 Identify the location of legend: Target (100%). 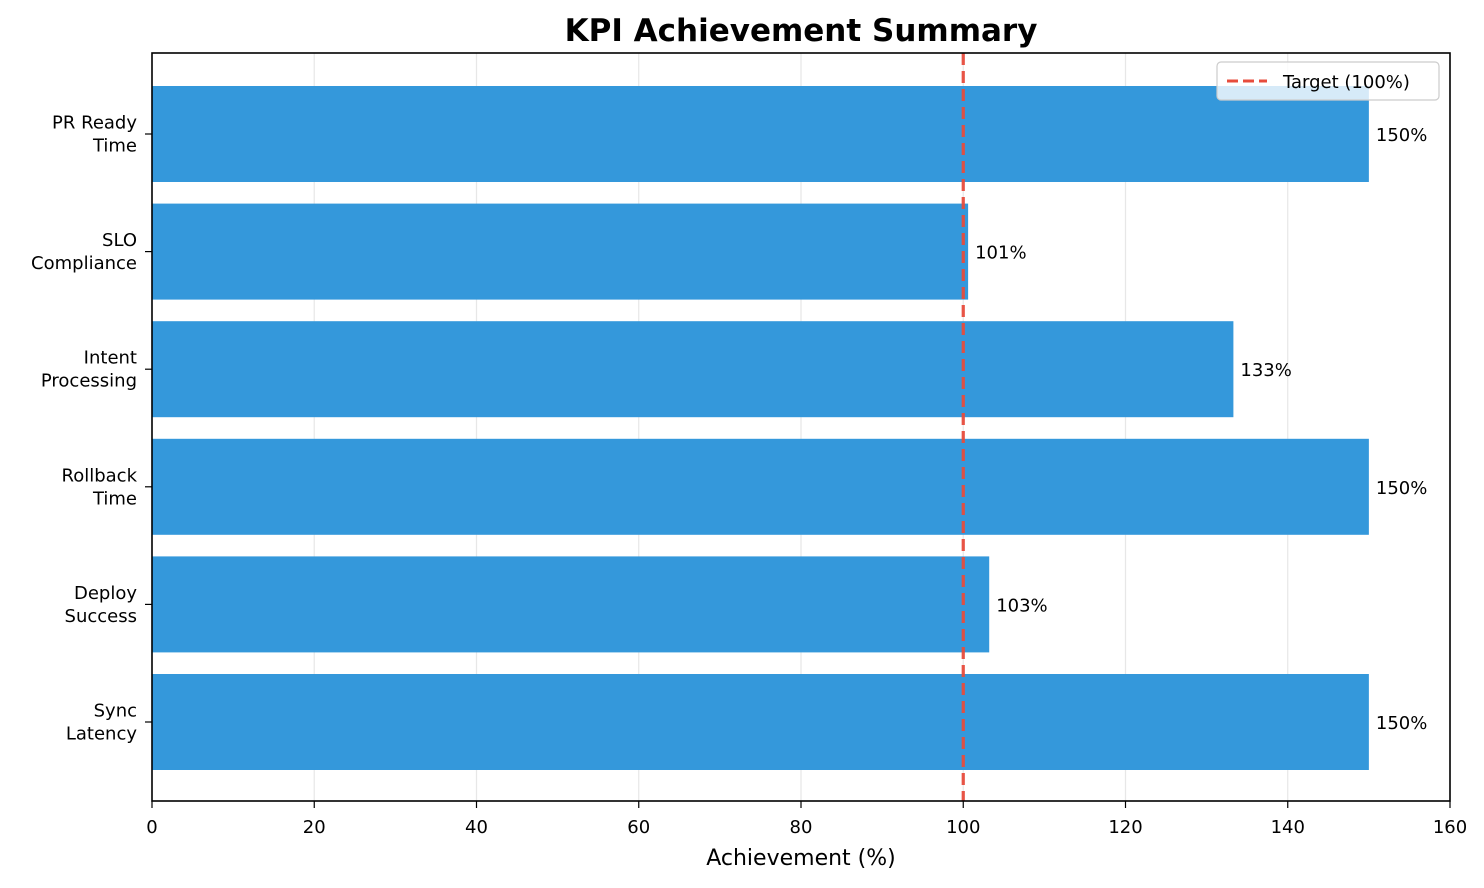
(1328, 81).